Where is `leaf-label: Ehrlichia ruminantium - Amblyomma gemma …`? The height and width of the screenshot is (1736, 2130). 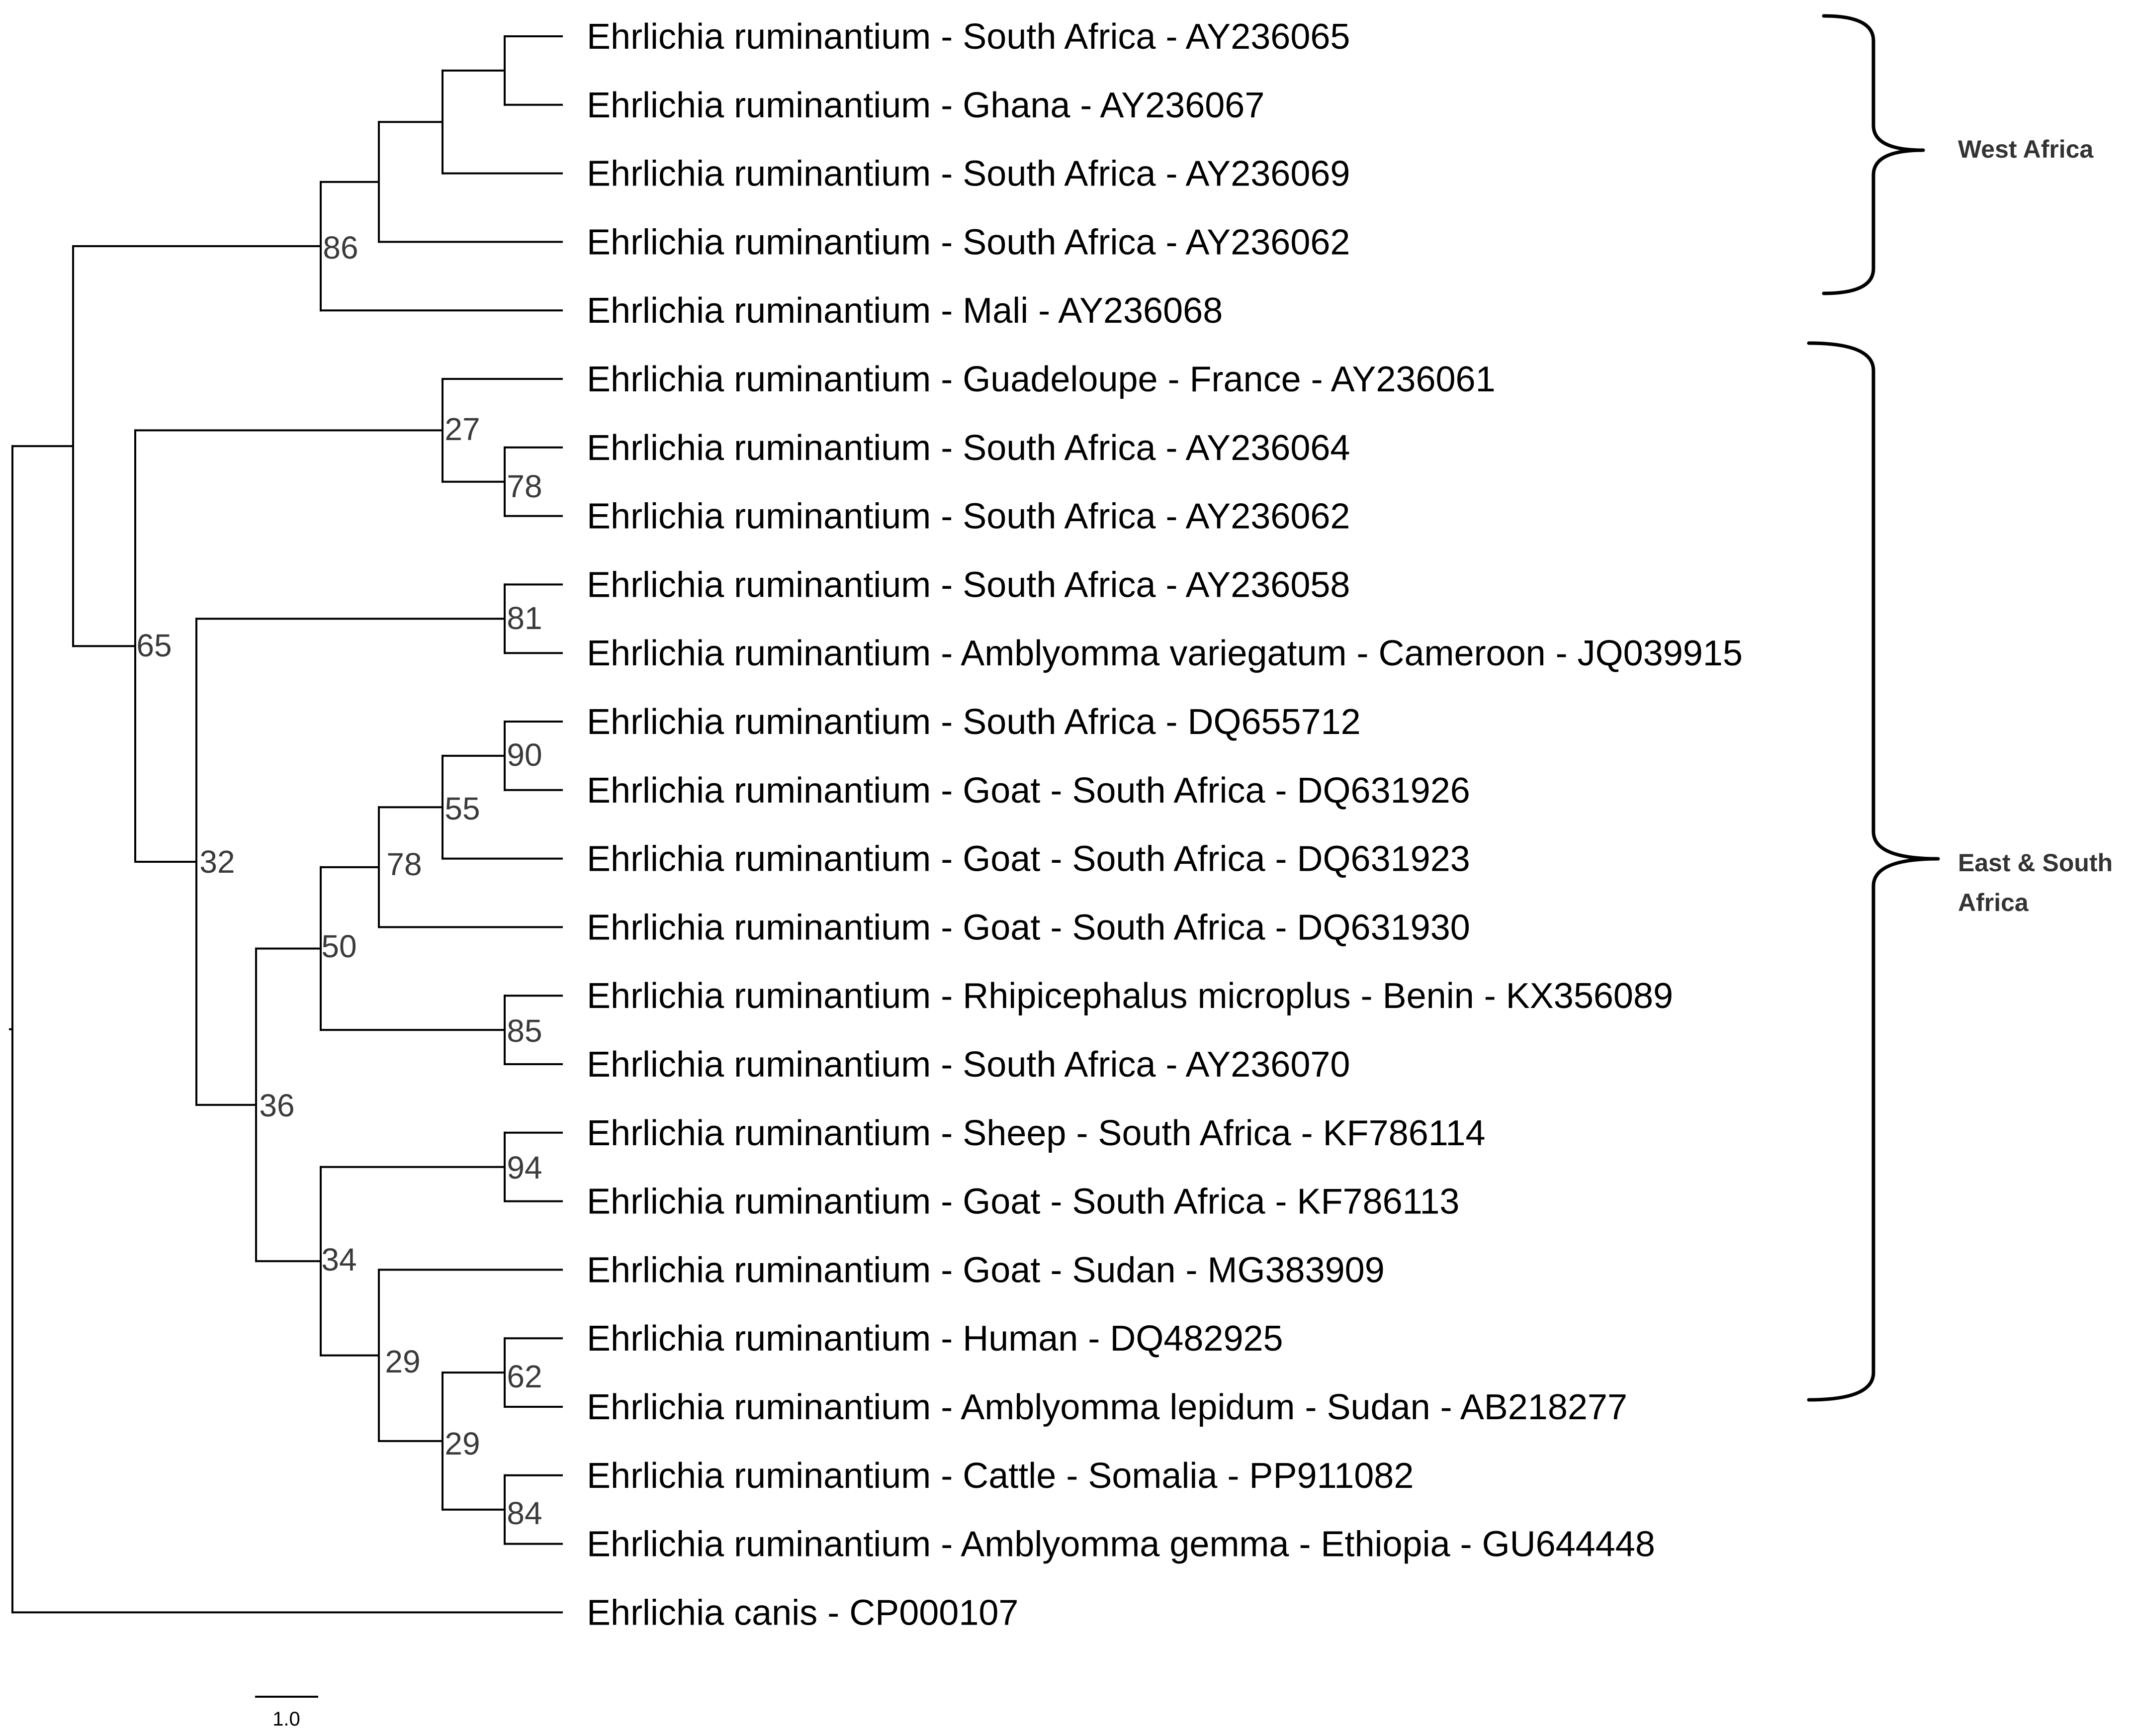 leaf-label: Ehrlichia ruminantium - Amblyomma gemma … is located at coordinates (1121, 1545).